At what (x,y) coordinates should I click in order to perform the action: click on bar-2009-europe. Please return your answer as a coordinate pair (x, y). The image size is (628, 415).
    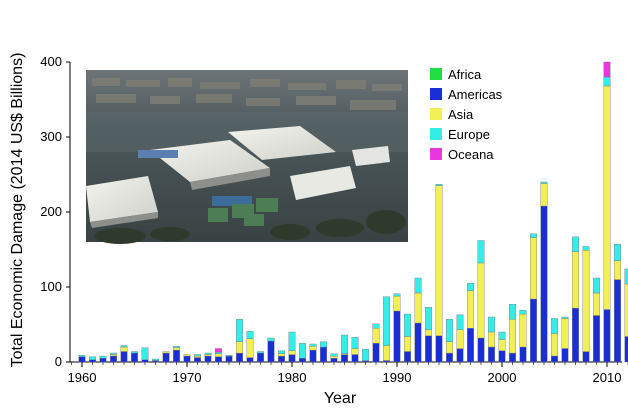
    Looking at the image, I should click on (596, 285).